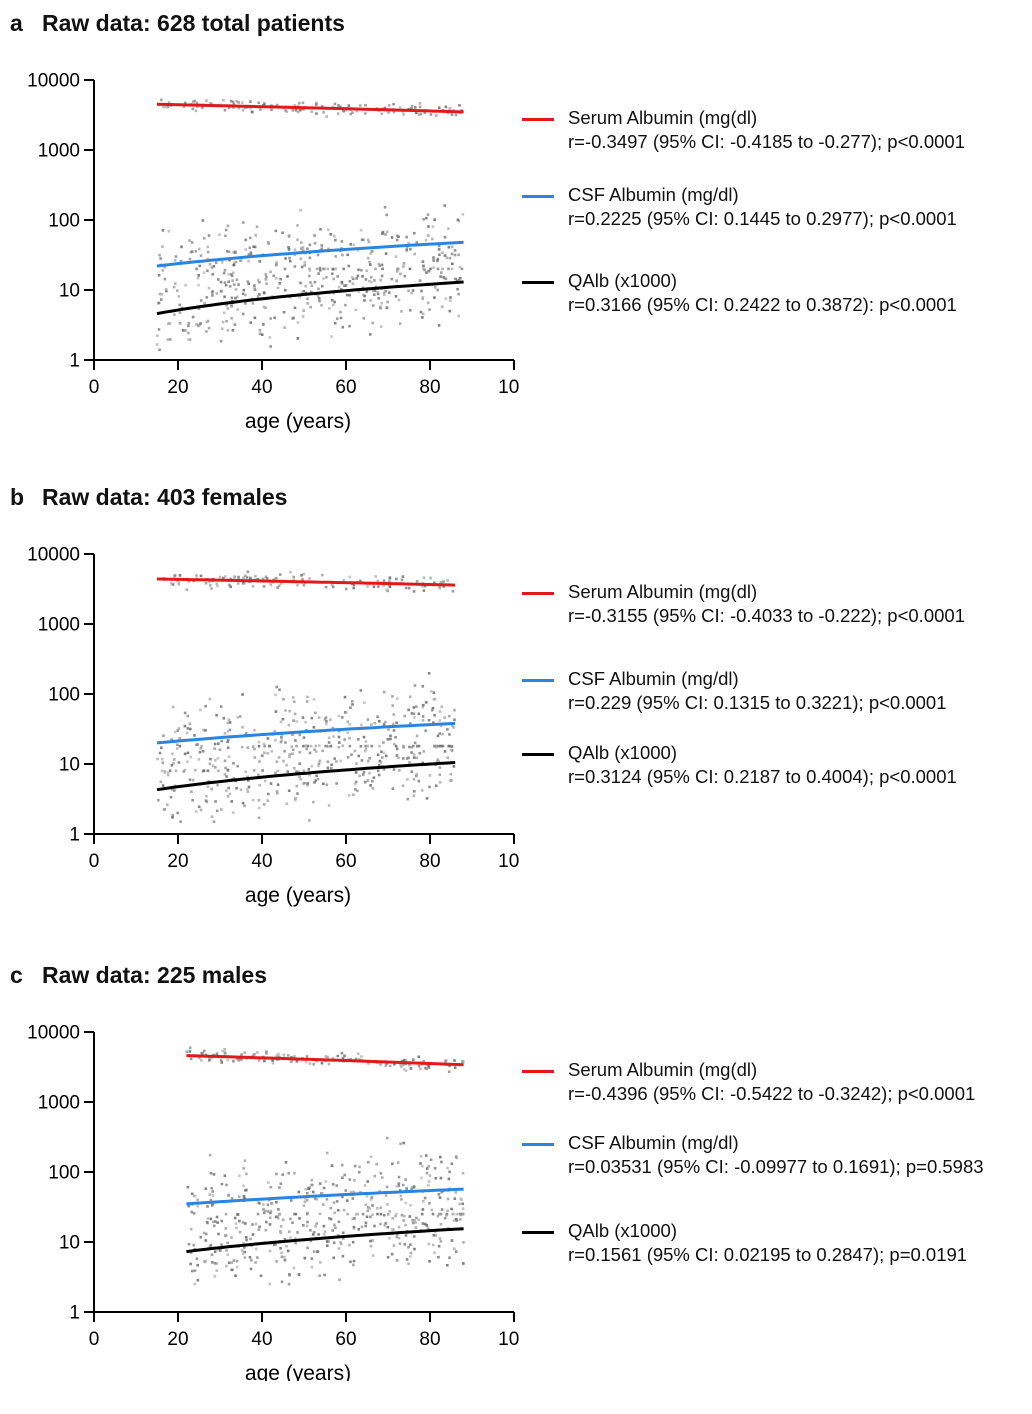  What do you see at coordinates (538, 1232) in the screenshot?
I see `legend-swatch-qalb` at bounding box center [538, 1232].